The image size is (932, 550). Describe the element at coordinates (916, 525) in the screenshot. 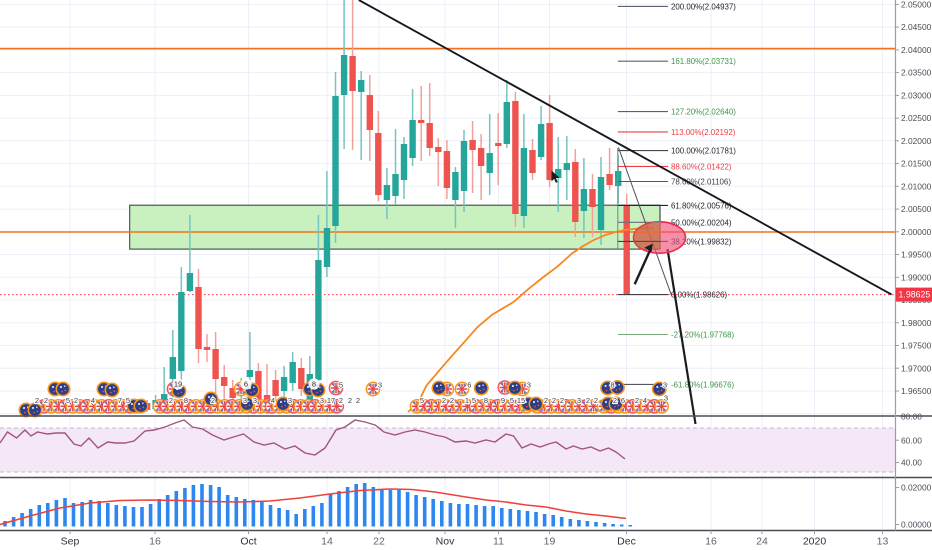

I see `svg-text: 0.00000` at that location.